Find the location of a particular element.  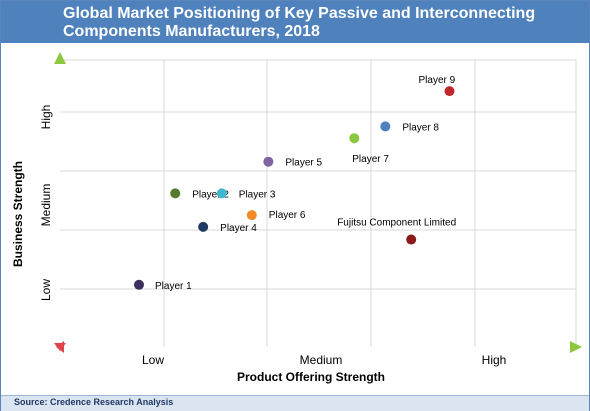

data-point-label: Player 1 is located at coordinates (173, 286).